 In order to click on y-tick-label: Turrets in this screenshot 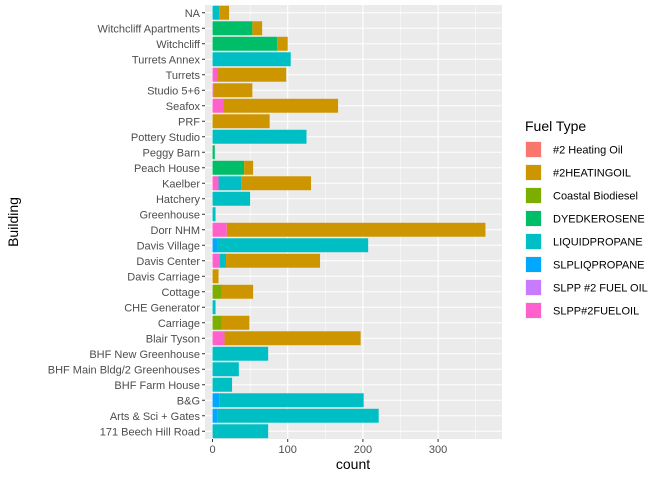, I will do `click(183, 76)`.